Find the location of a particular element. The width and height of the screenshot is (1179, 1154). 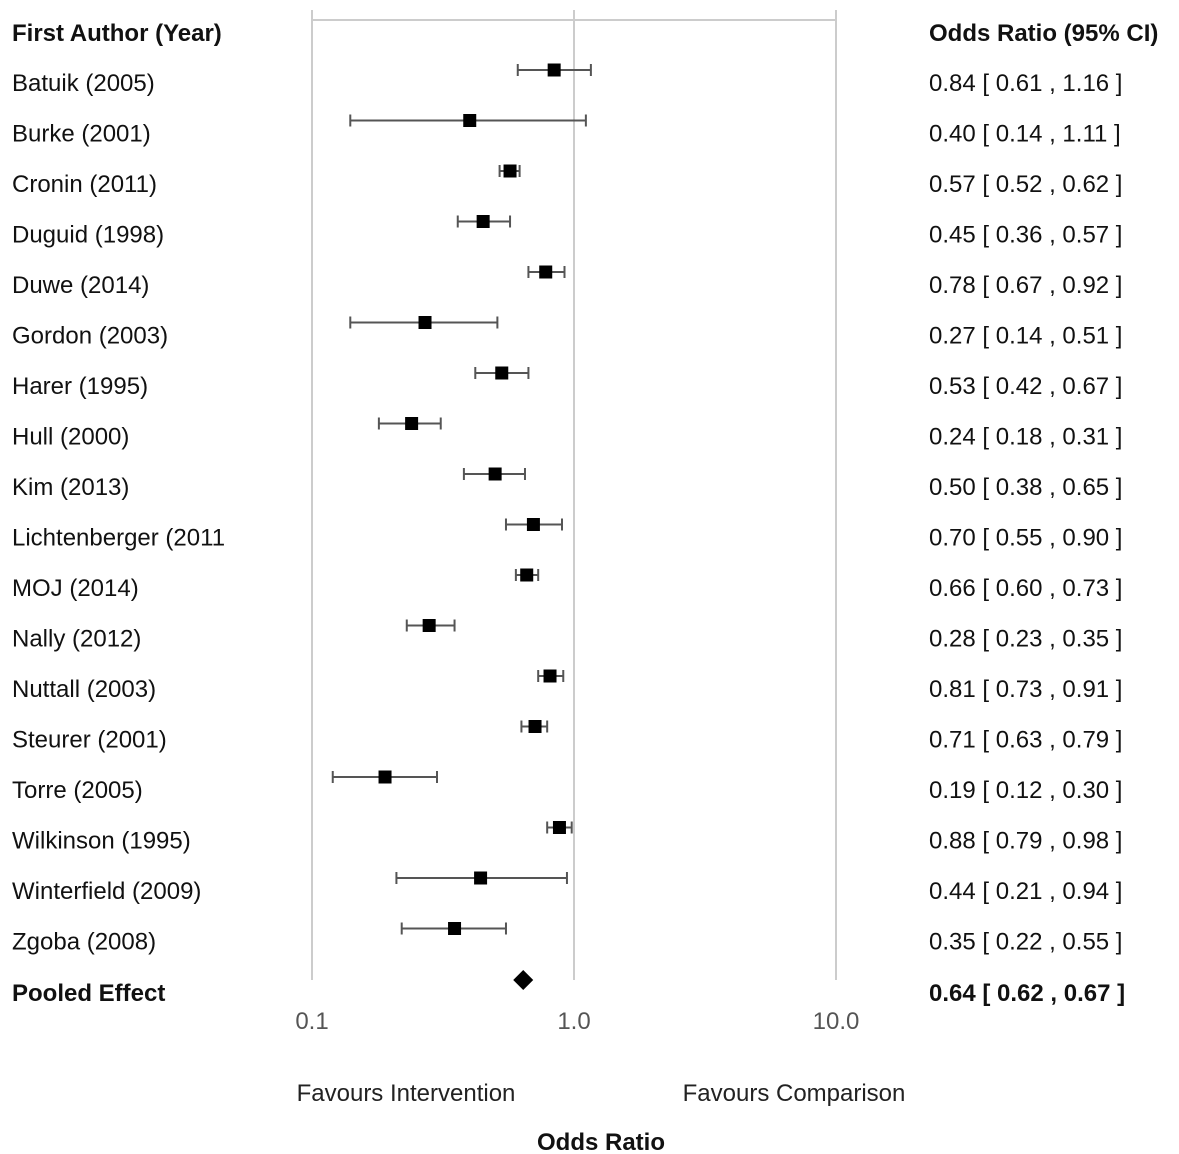

study-label: Nuttall (2003) is located at coordinates (84, 689).